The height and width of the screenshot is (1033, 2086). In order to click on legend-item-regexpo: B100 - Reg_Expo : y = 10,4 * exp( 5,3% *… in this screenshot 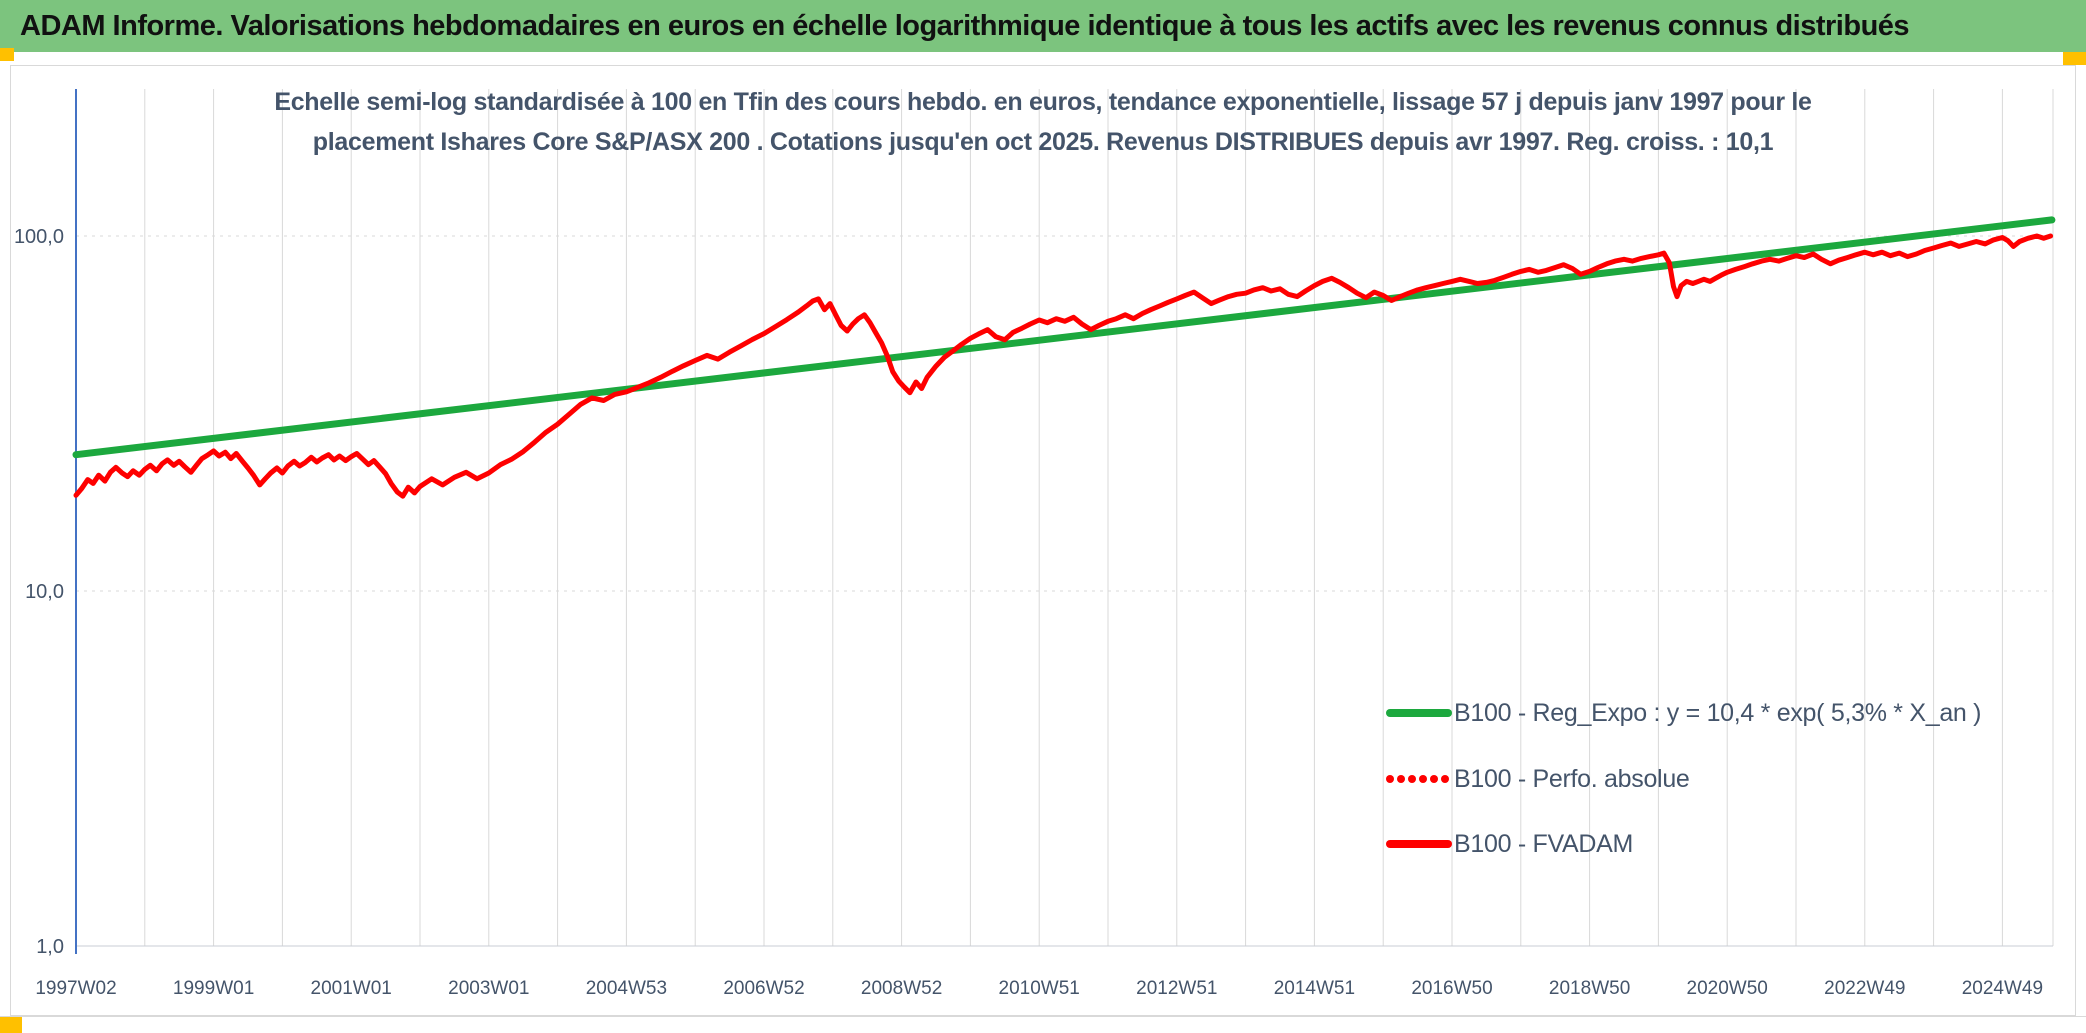, I will do `click(1684, 713)`.